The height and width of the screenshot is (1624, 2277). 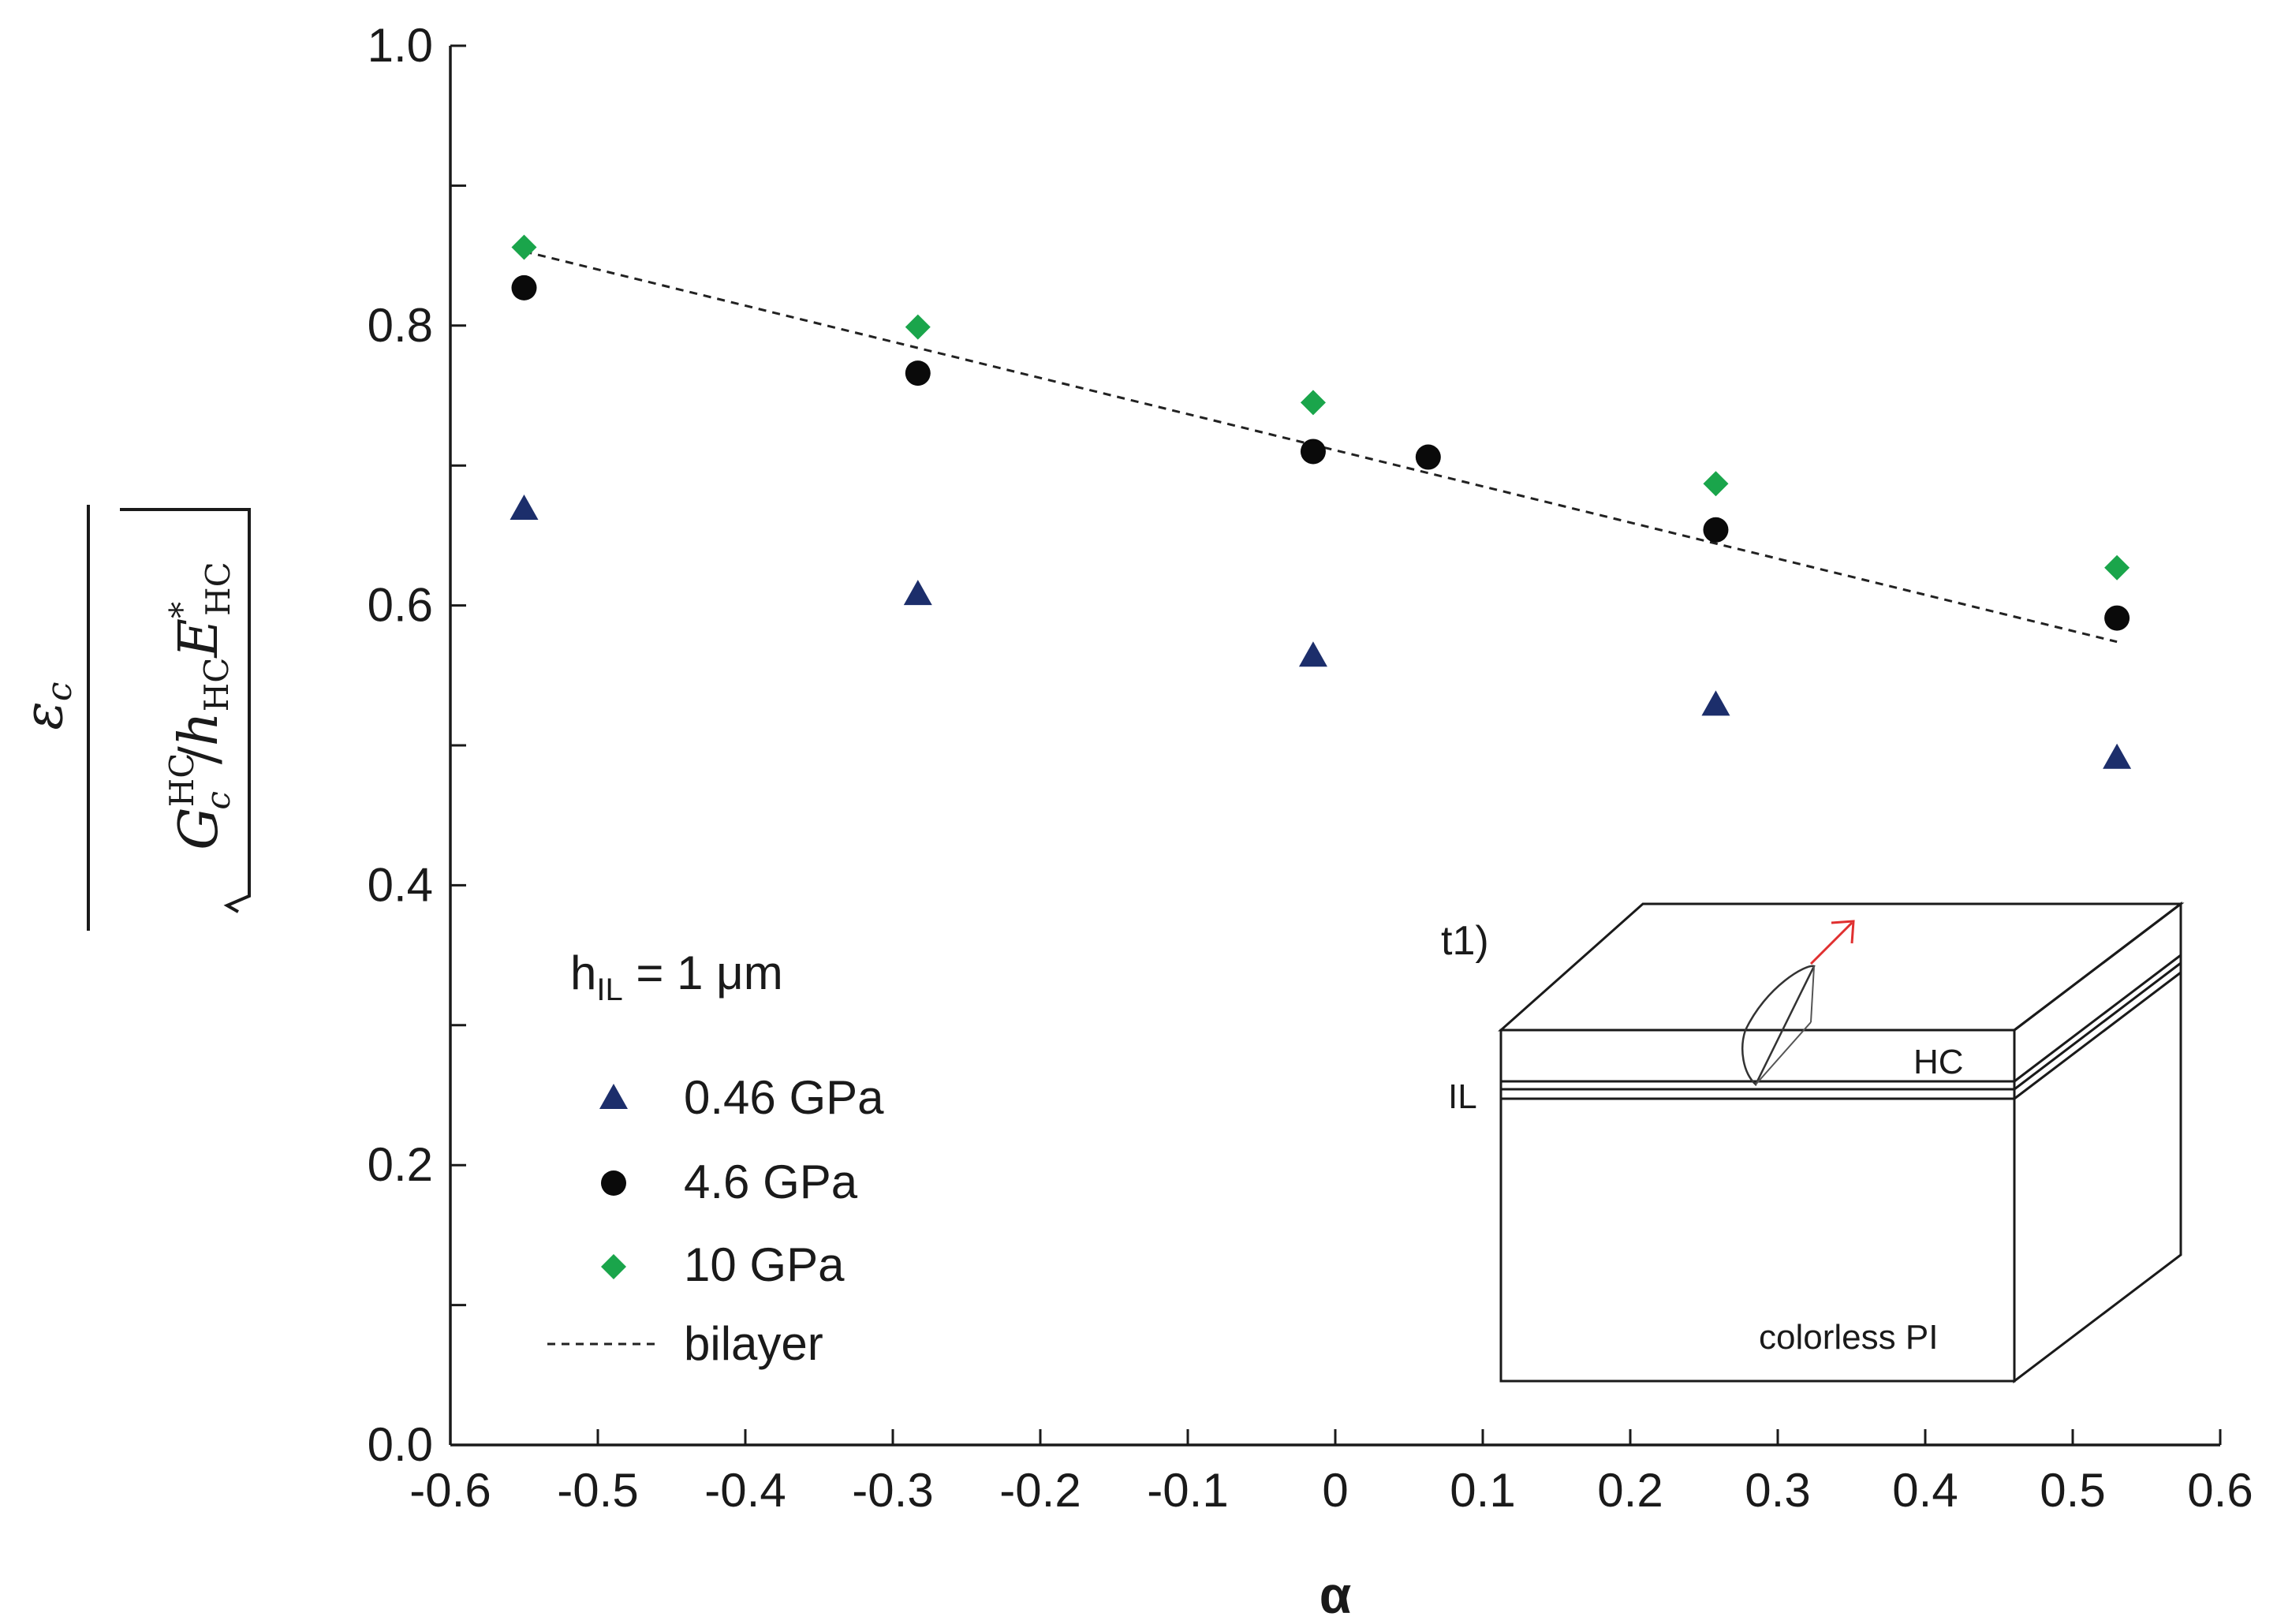 I want to click on y-axis-title: εc GHCc/hHCE*HC, so click(x=132, y=718).